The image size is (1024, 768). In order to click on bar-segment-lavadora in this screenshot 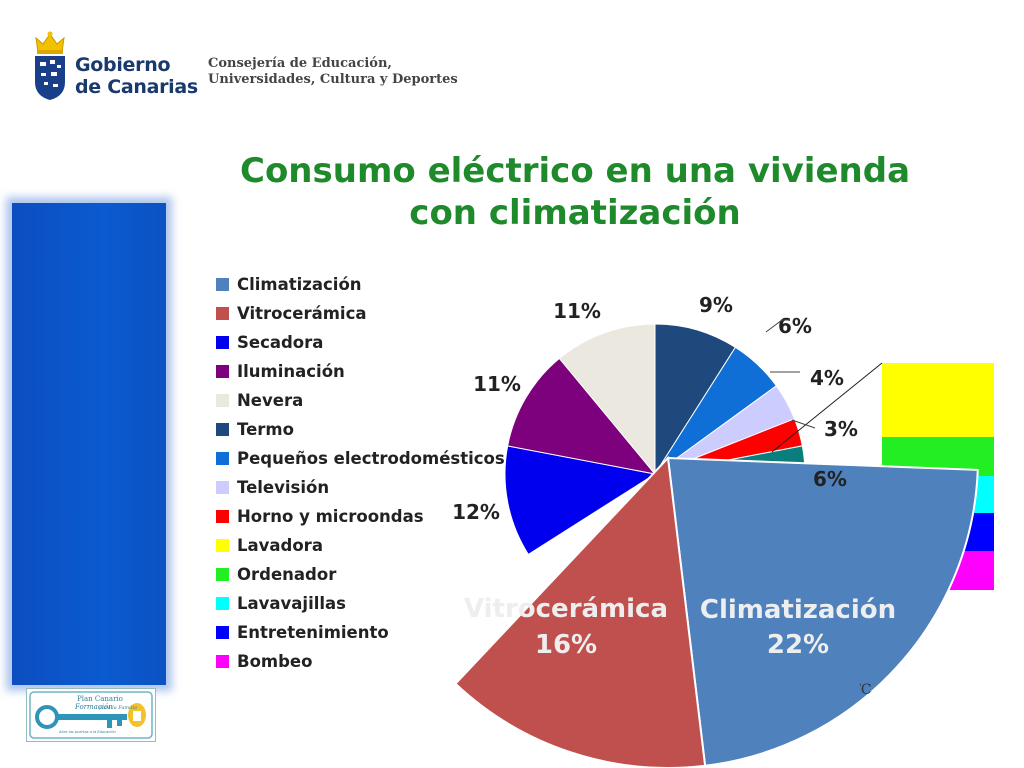, I will do `click(938, 400)`.